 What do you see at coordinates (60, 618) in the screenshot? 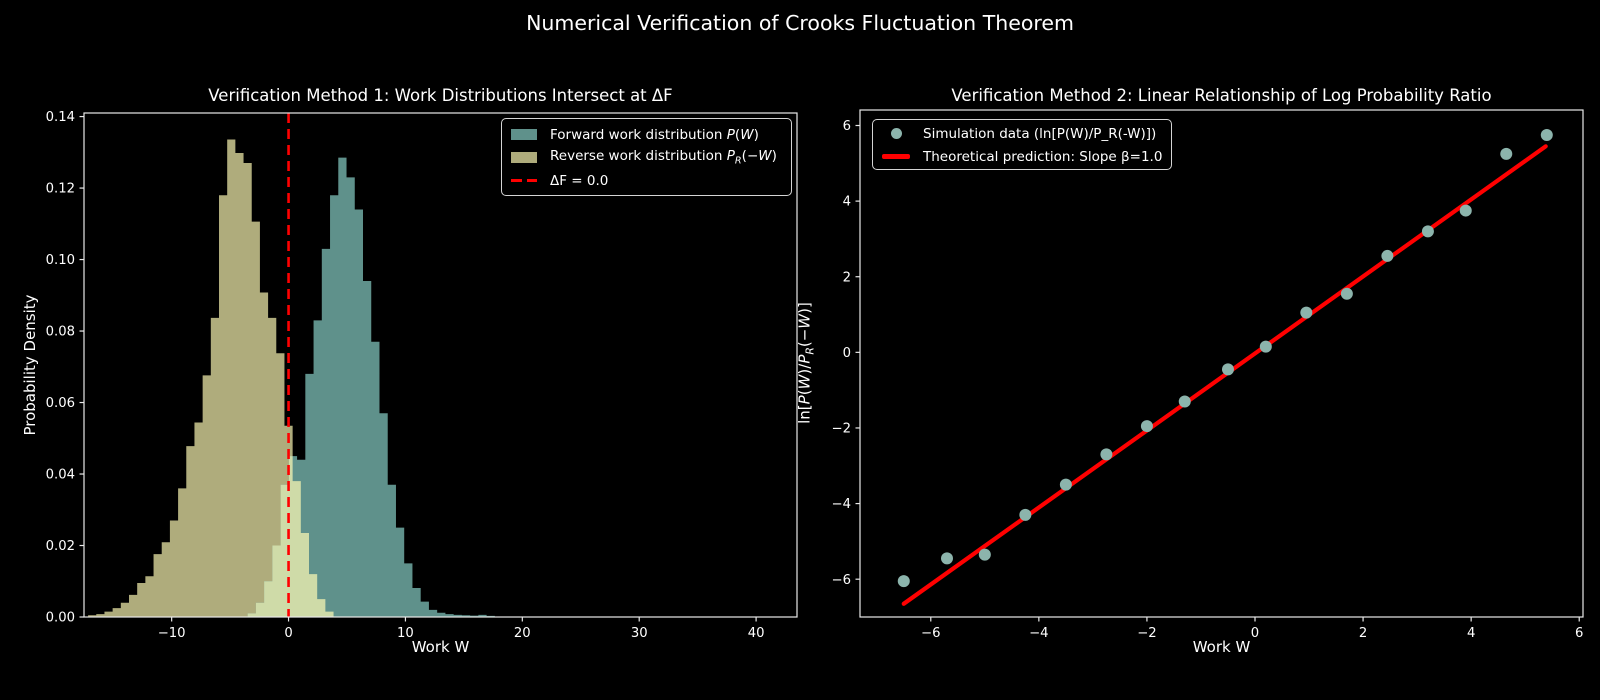
I see `left-y-tick-label: 0.00` at bounding box center [60, 618].